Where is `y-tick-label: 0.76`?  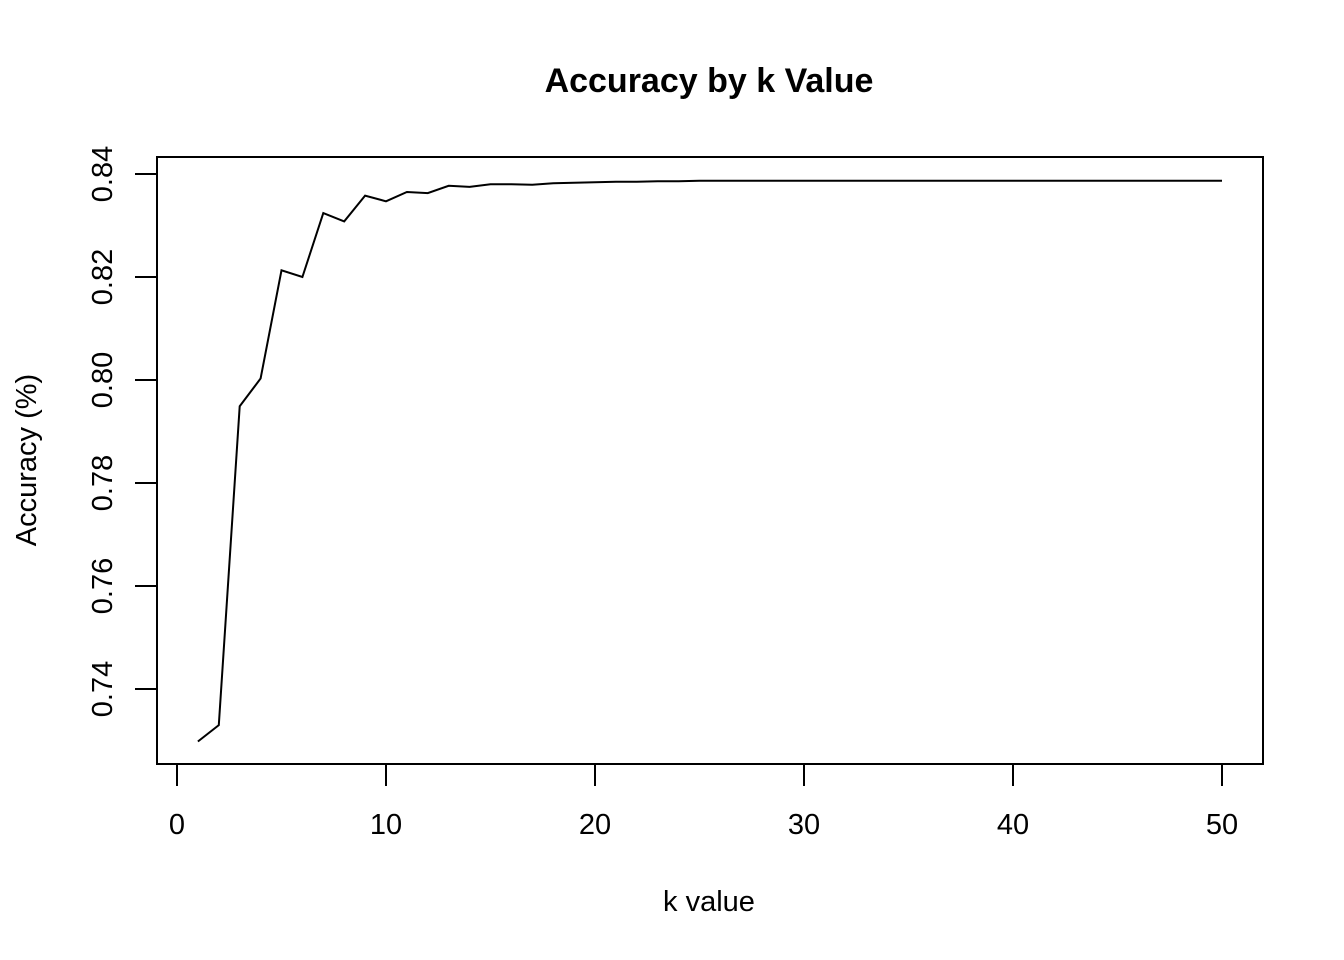 y-tick-label: 0.76 is located at coordinates (103, 586).